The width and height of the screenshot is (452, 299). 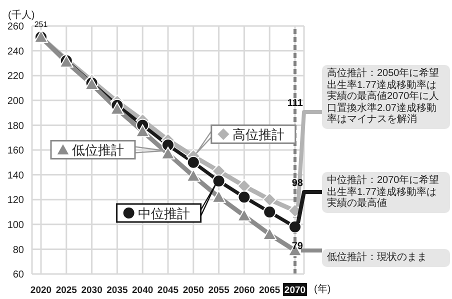 I want to click on data-label: 98, so click(x=298, y=183).